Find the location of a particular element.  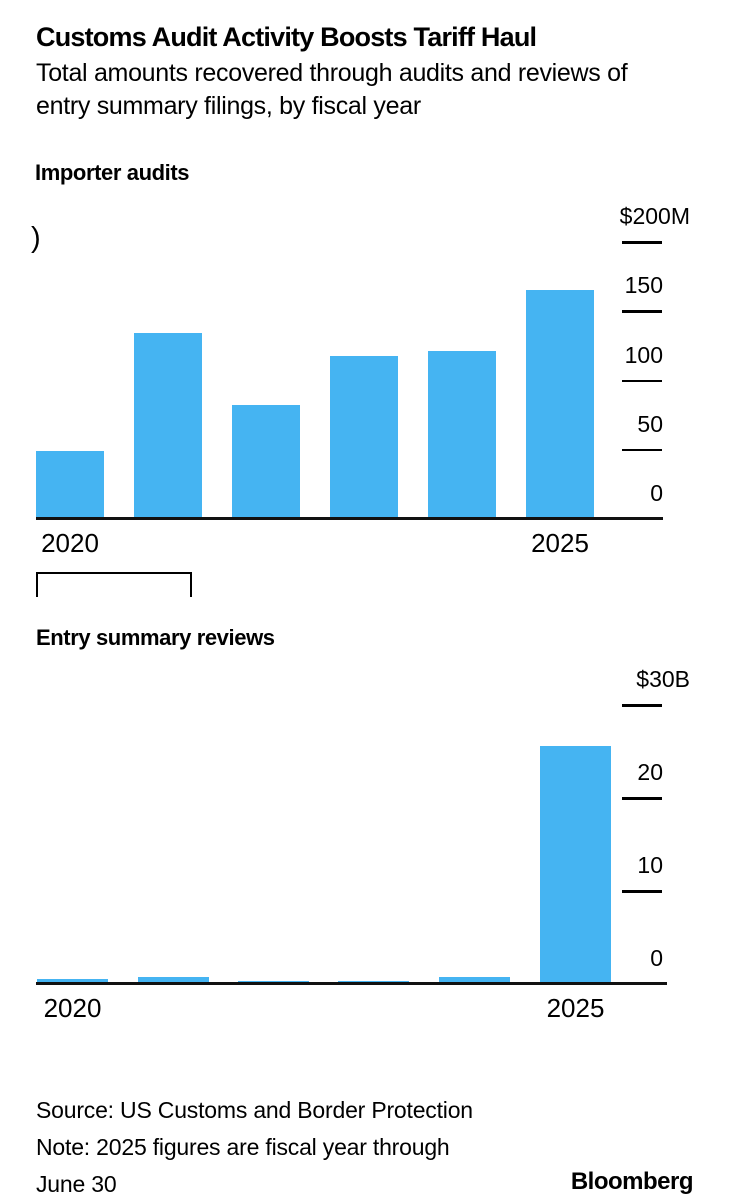

note-line-2: June 30 is located at coordinates (76, 1184).